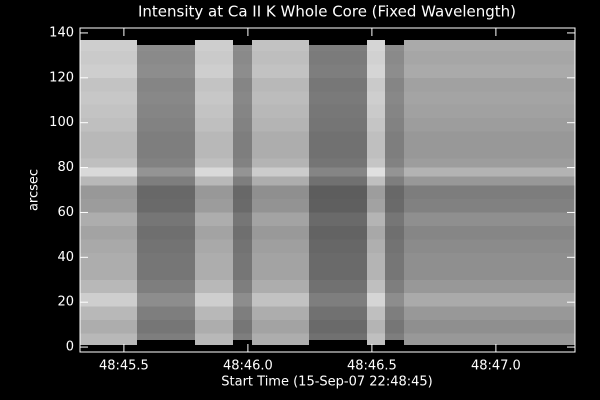 The height and width of the screenshot is (400, 600). What do you see at coordinates (70, 347) in the screenshot?
I see `y-tick-label: 0` at bounding box center [70, 347].